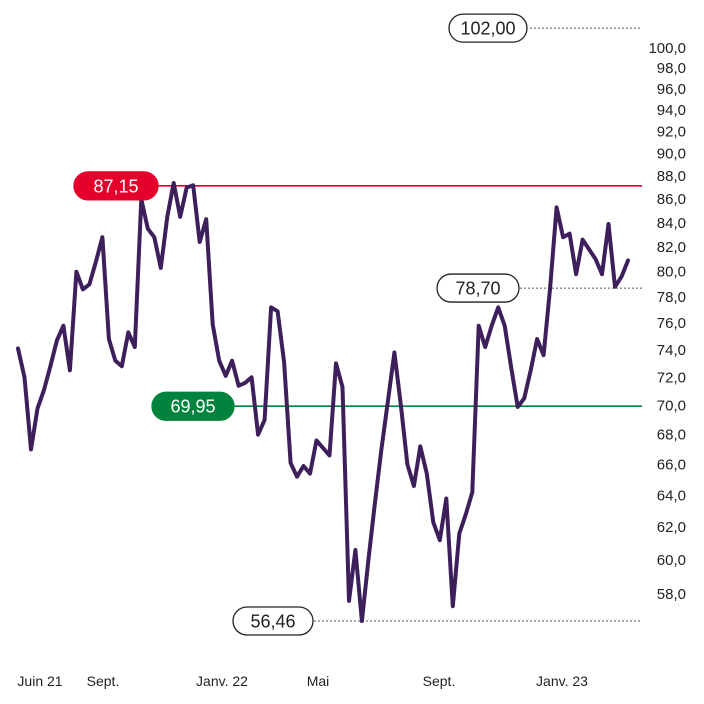 This screenshot has width=704, height=704. Describe the element at coordinates (671, 154) in the screenshot. I see `y-tick-label: 90,0` at that location.